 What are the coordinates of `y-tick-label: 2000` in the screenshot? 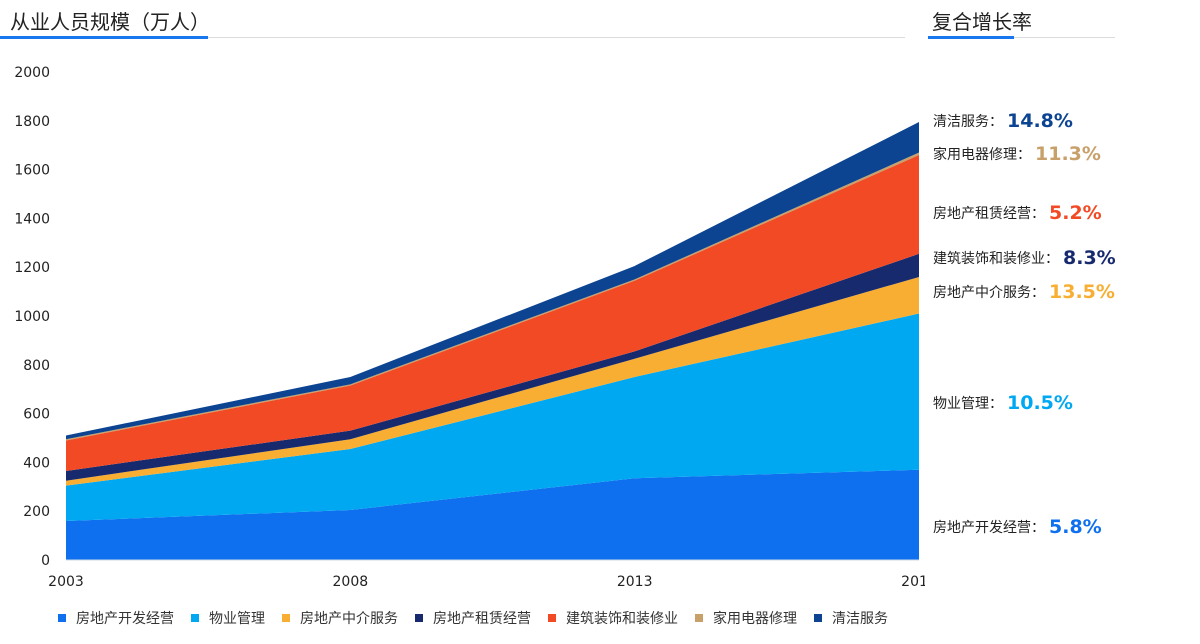 It's located at (32, 73).